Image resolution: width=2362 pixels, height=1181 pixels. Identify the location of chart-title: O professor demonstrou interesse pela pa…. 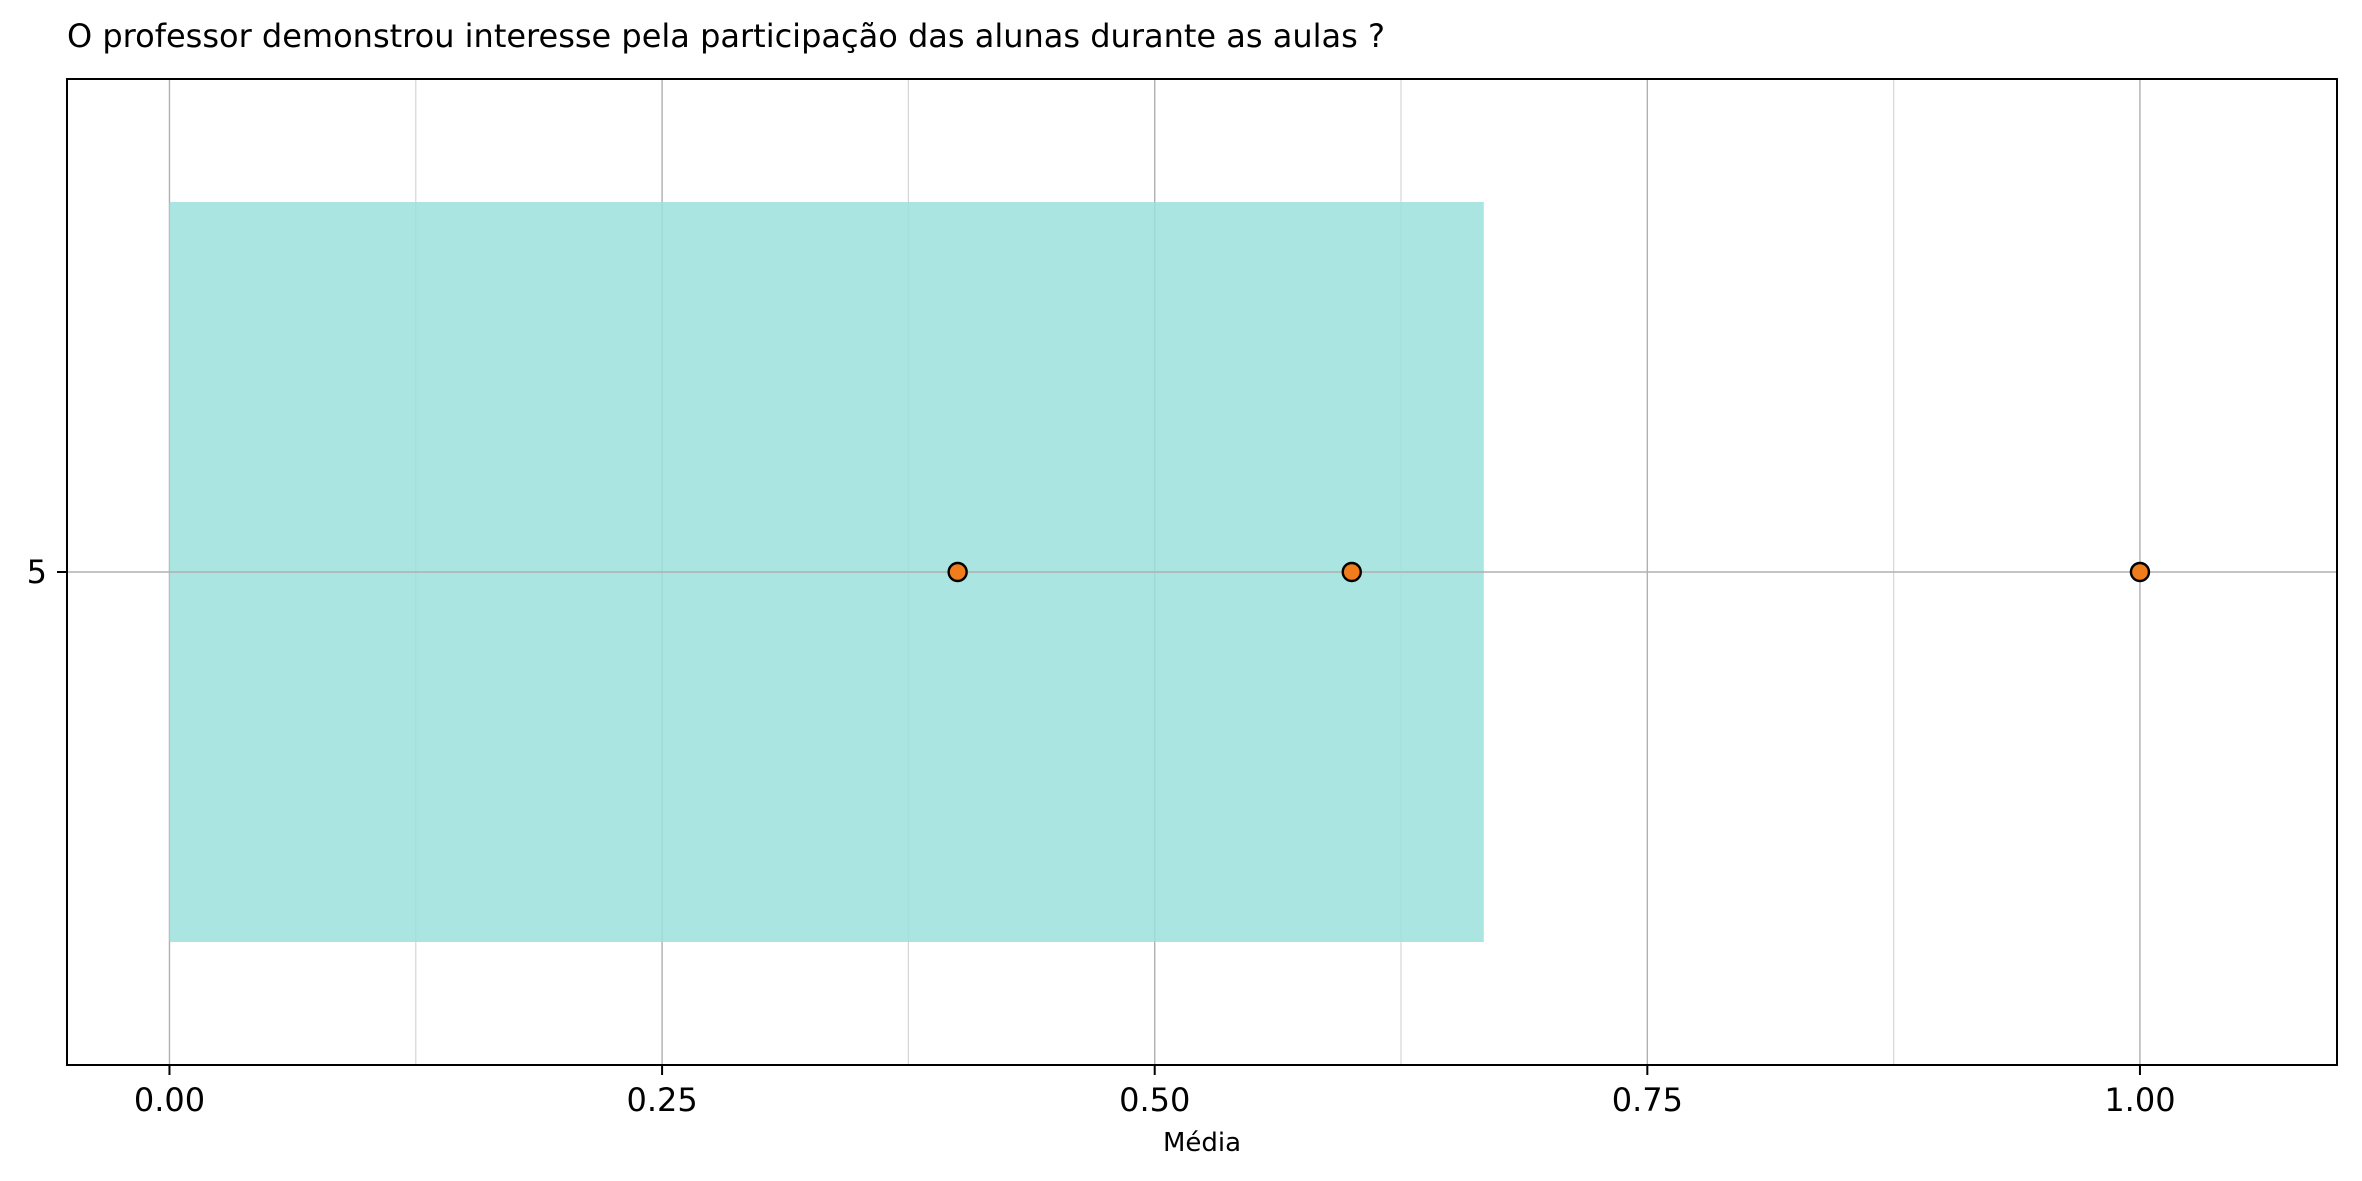
(726, 36).